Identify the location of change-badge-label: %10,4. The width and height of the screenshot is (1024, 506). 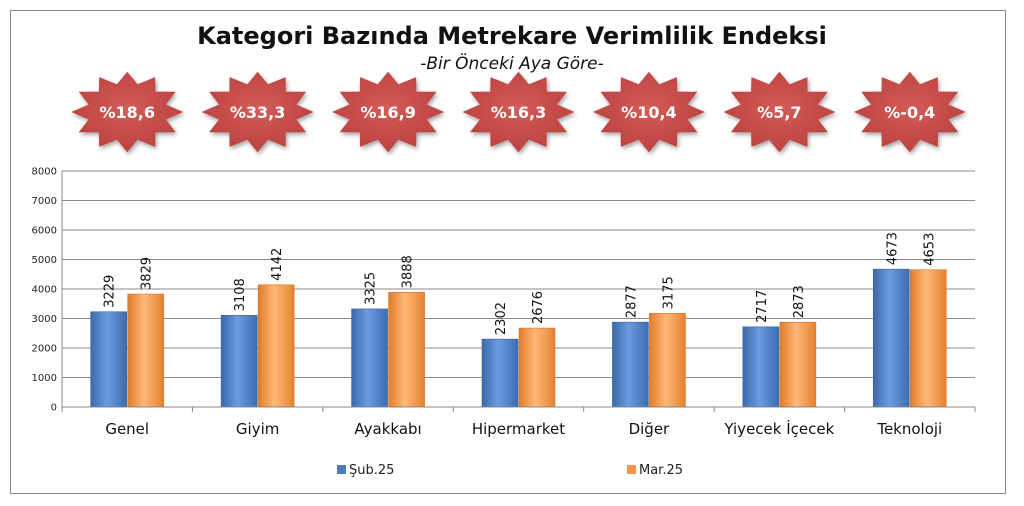
(649, 112).